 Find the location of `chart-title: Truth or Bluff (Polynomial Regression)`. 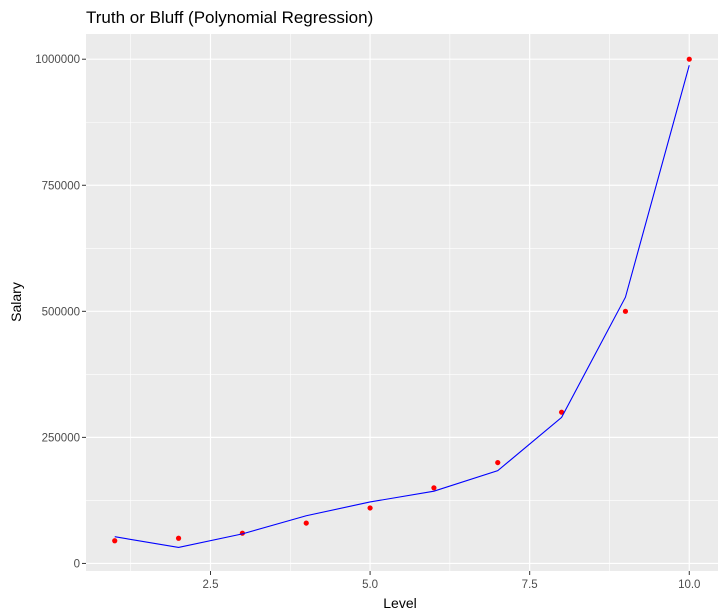

chart-title: Truth or Bluff (Polynomial Regression) is located at coordinates (229, 17).